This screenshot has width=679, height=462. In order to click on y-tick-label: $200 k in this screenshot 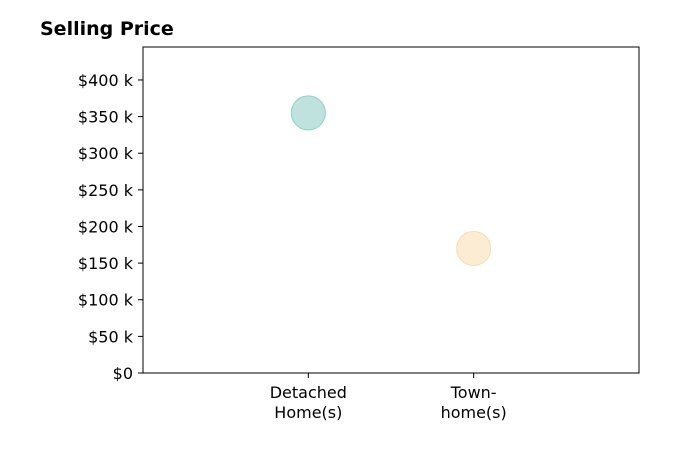, I will do `click(106, 226)`.